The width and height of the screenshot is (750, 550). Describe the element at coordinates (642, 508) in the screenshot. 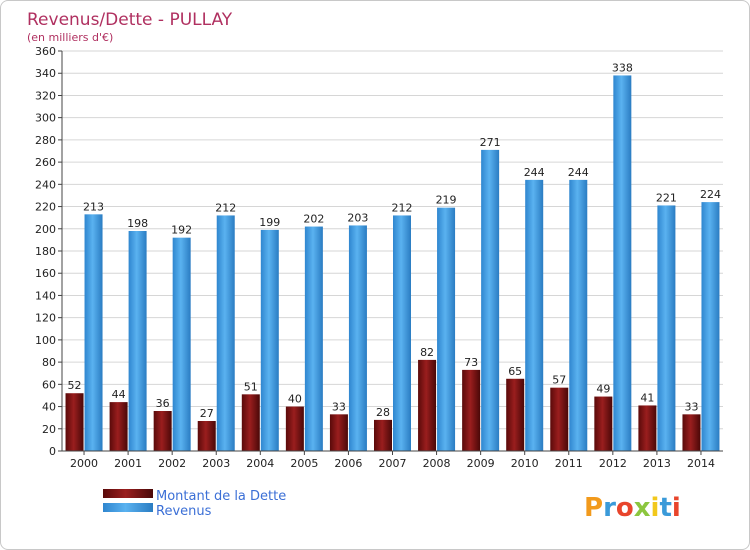

I see `logo-letter: x` at that location.